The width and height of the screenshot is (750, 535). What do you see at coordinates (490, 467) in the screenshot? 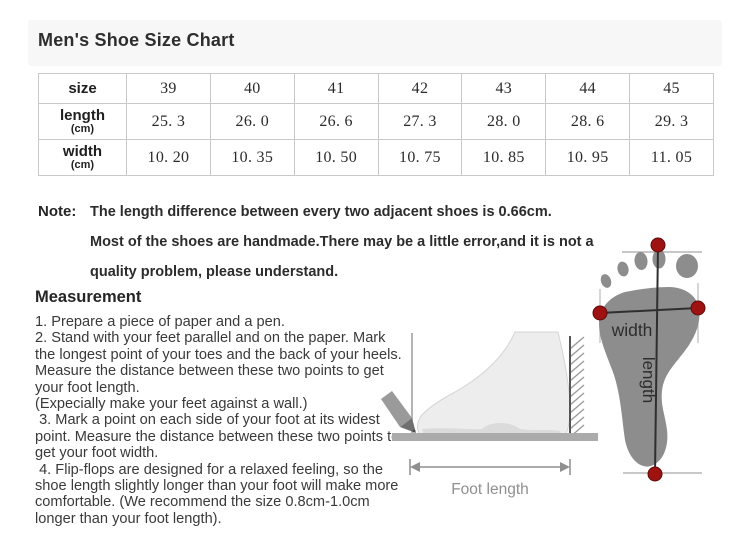
I see `foot-length-arrow` at bounding box center [490, 467].